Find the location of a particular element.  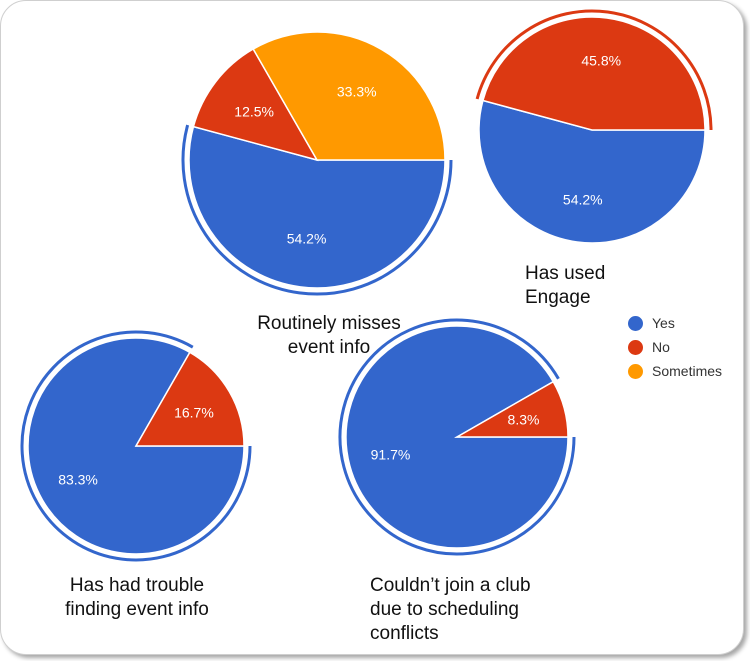

legend-swatch-yes is located at coordinates (635, 323).